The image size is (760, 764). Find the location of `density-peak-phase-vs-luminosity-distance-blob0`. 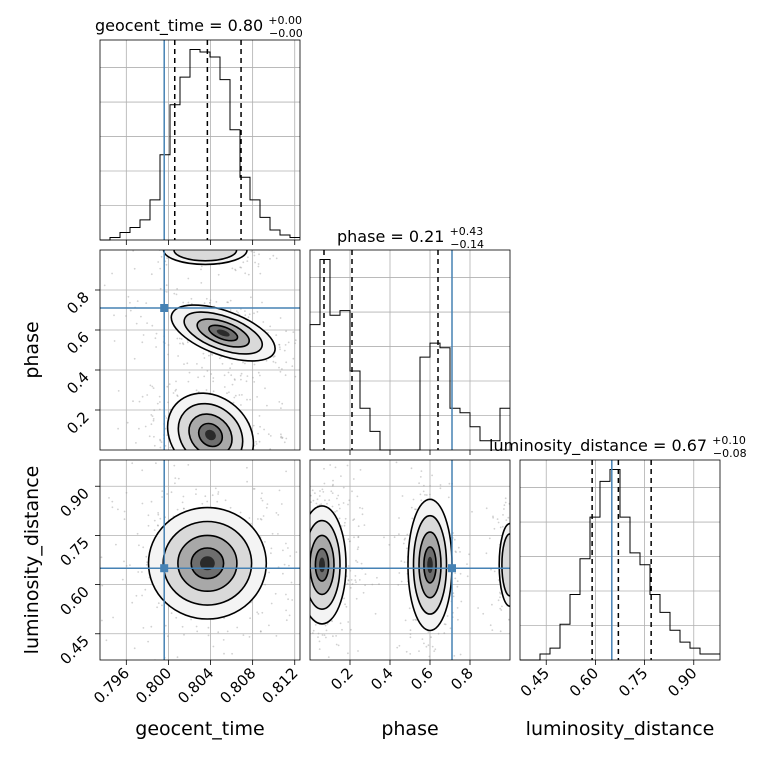

density-peak-phase-vs-luminosity-distance-blob0 is located at coordinates (322, 565).